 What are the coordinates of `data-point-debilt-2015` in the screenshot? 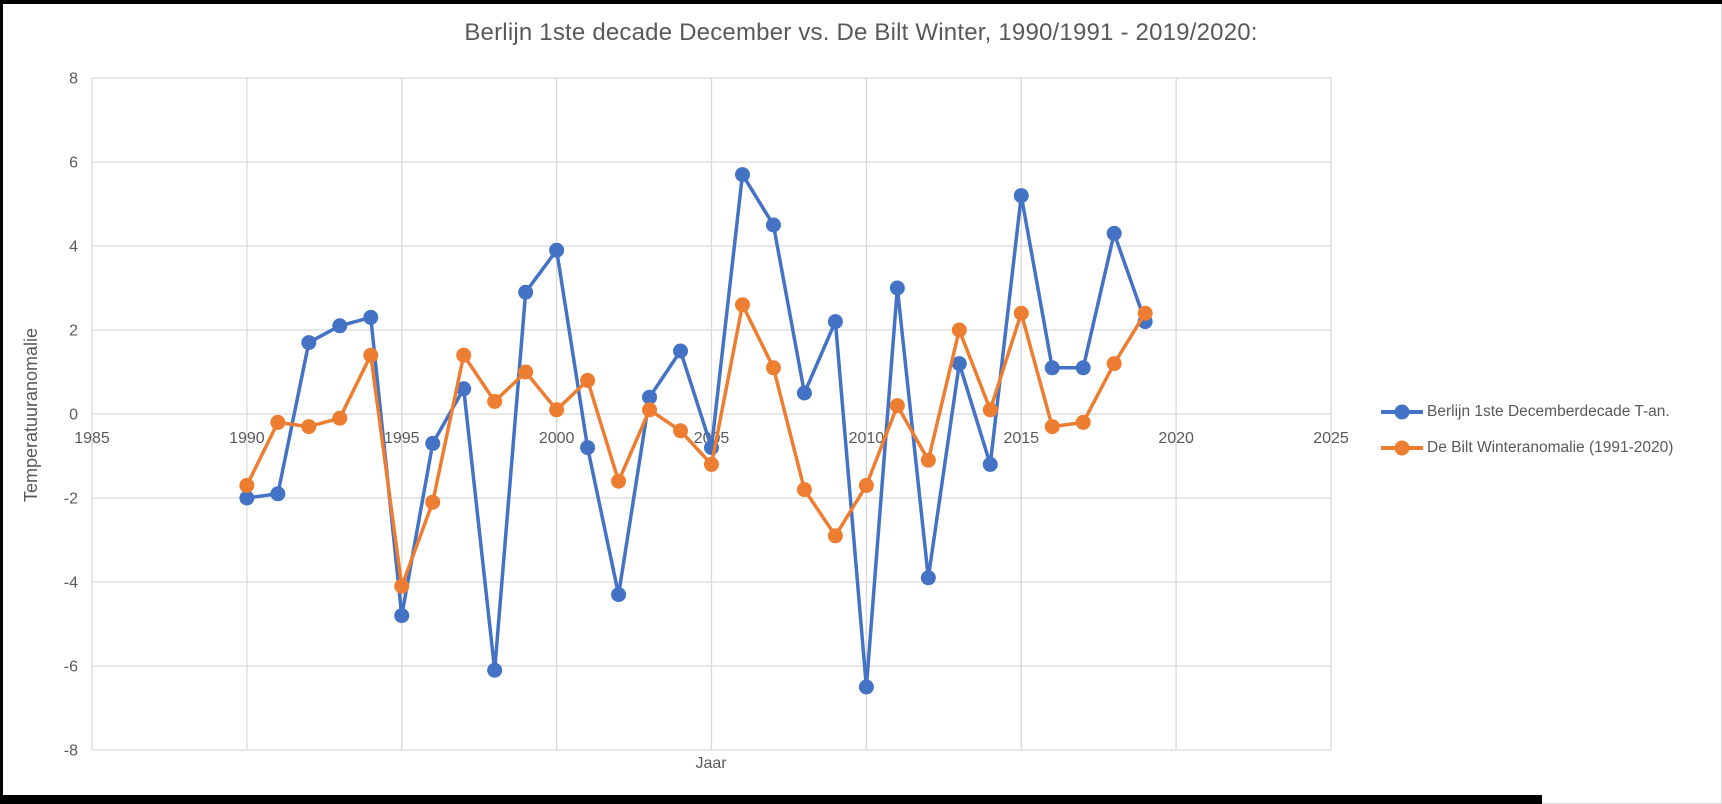 It's located at (1021, 313).